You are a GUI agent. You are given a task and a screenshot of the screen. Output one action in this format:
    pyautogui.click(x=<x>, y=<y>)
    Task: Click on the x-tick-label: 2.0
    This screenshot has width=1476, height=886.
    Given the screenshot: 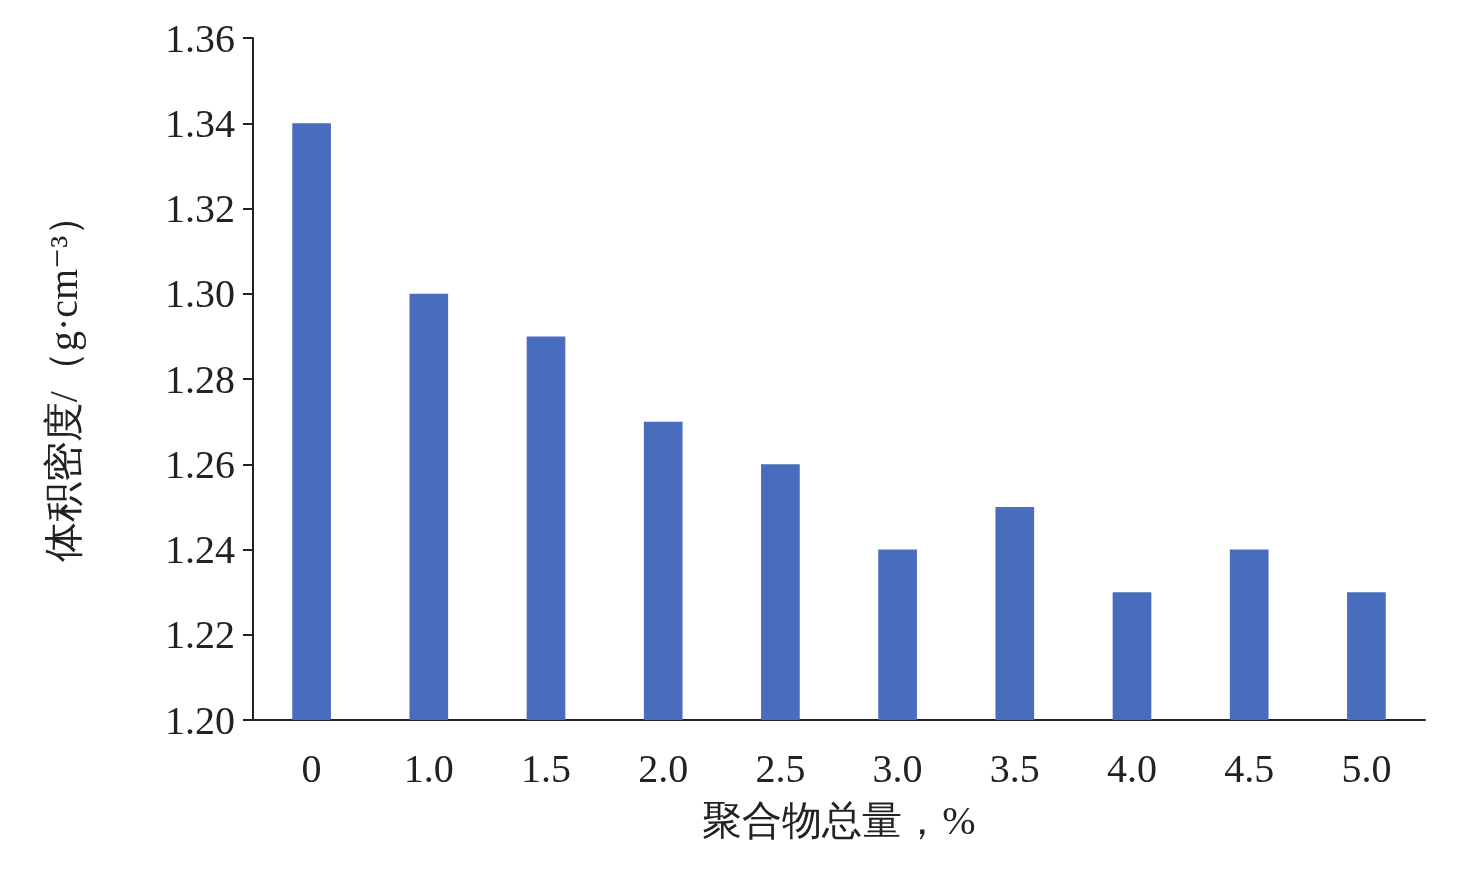 What is the action you would take?
    pyautogui.click(x=663, y=768)
    